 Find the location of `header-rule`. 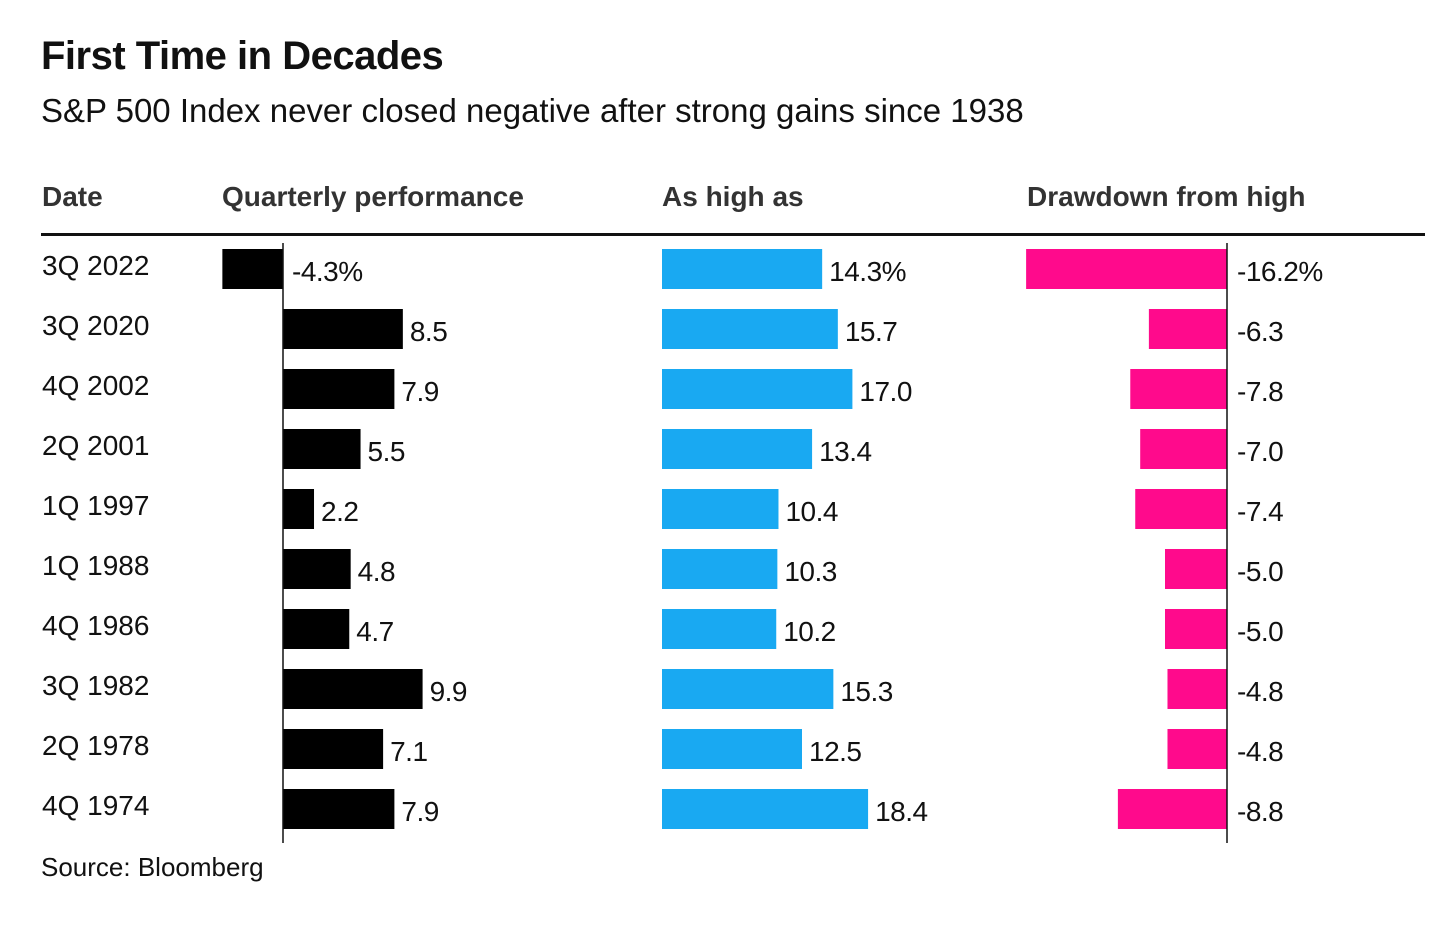

header-rule is located at coordinates (733, 234).